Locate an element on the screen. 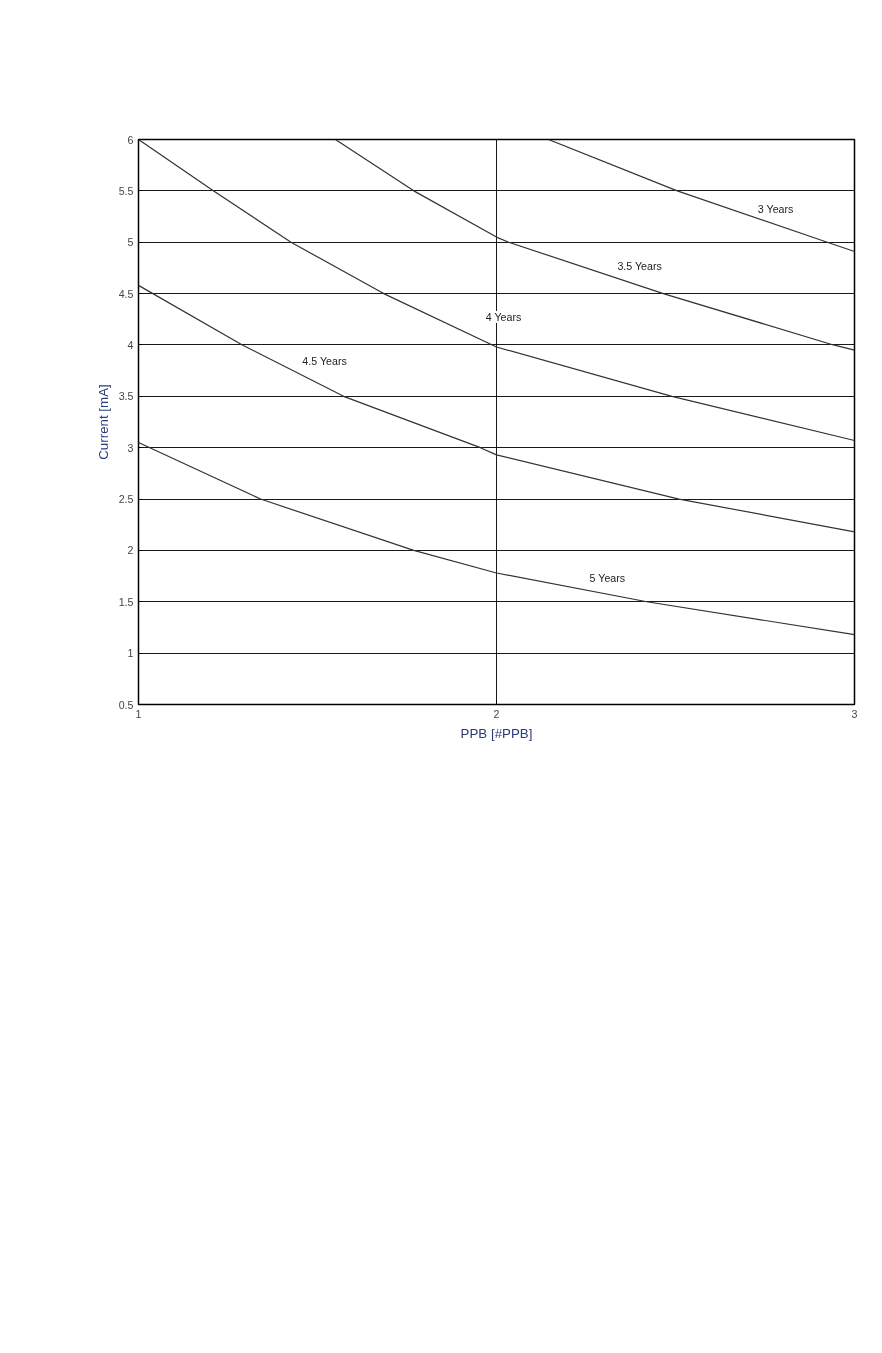  series-label: 3.5 Years is located at coordinates (639, 265).